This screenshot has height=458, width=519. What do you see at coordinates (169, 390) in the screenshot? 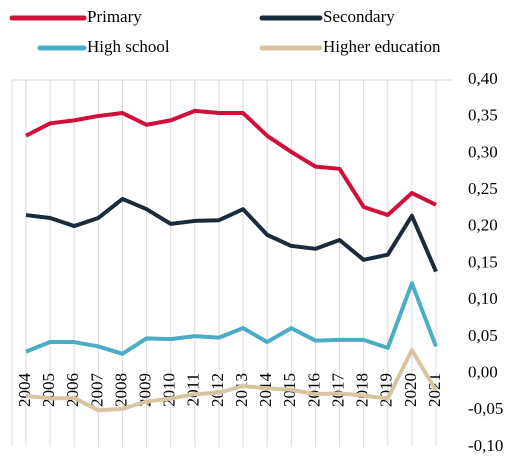
I see `x-tick-label: 2010` at bounding box center [169, 390].